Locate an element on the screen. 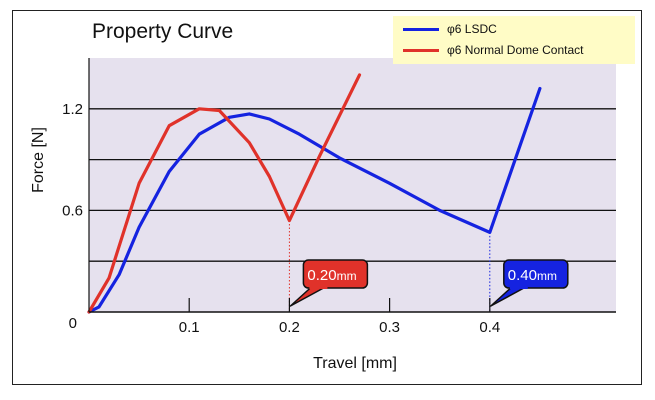 This screenshot has width=655, height=400. x-tick-label: 0.1 is located at coordinates (189, 327).